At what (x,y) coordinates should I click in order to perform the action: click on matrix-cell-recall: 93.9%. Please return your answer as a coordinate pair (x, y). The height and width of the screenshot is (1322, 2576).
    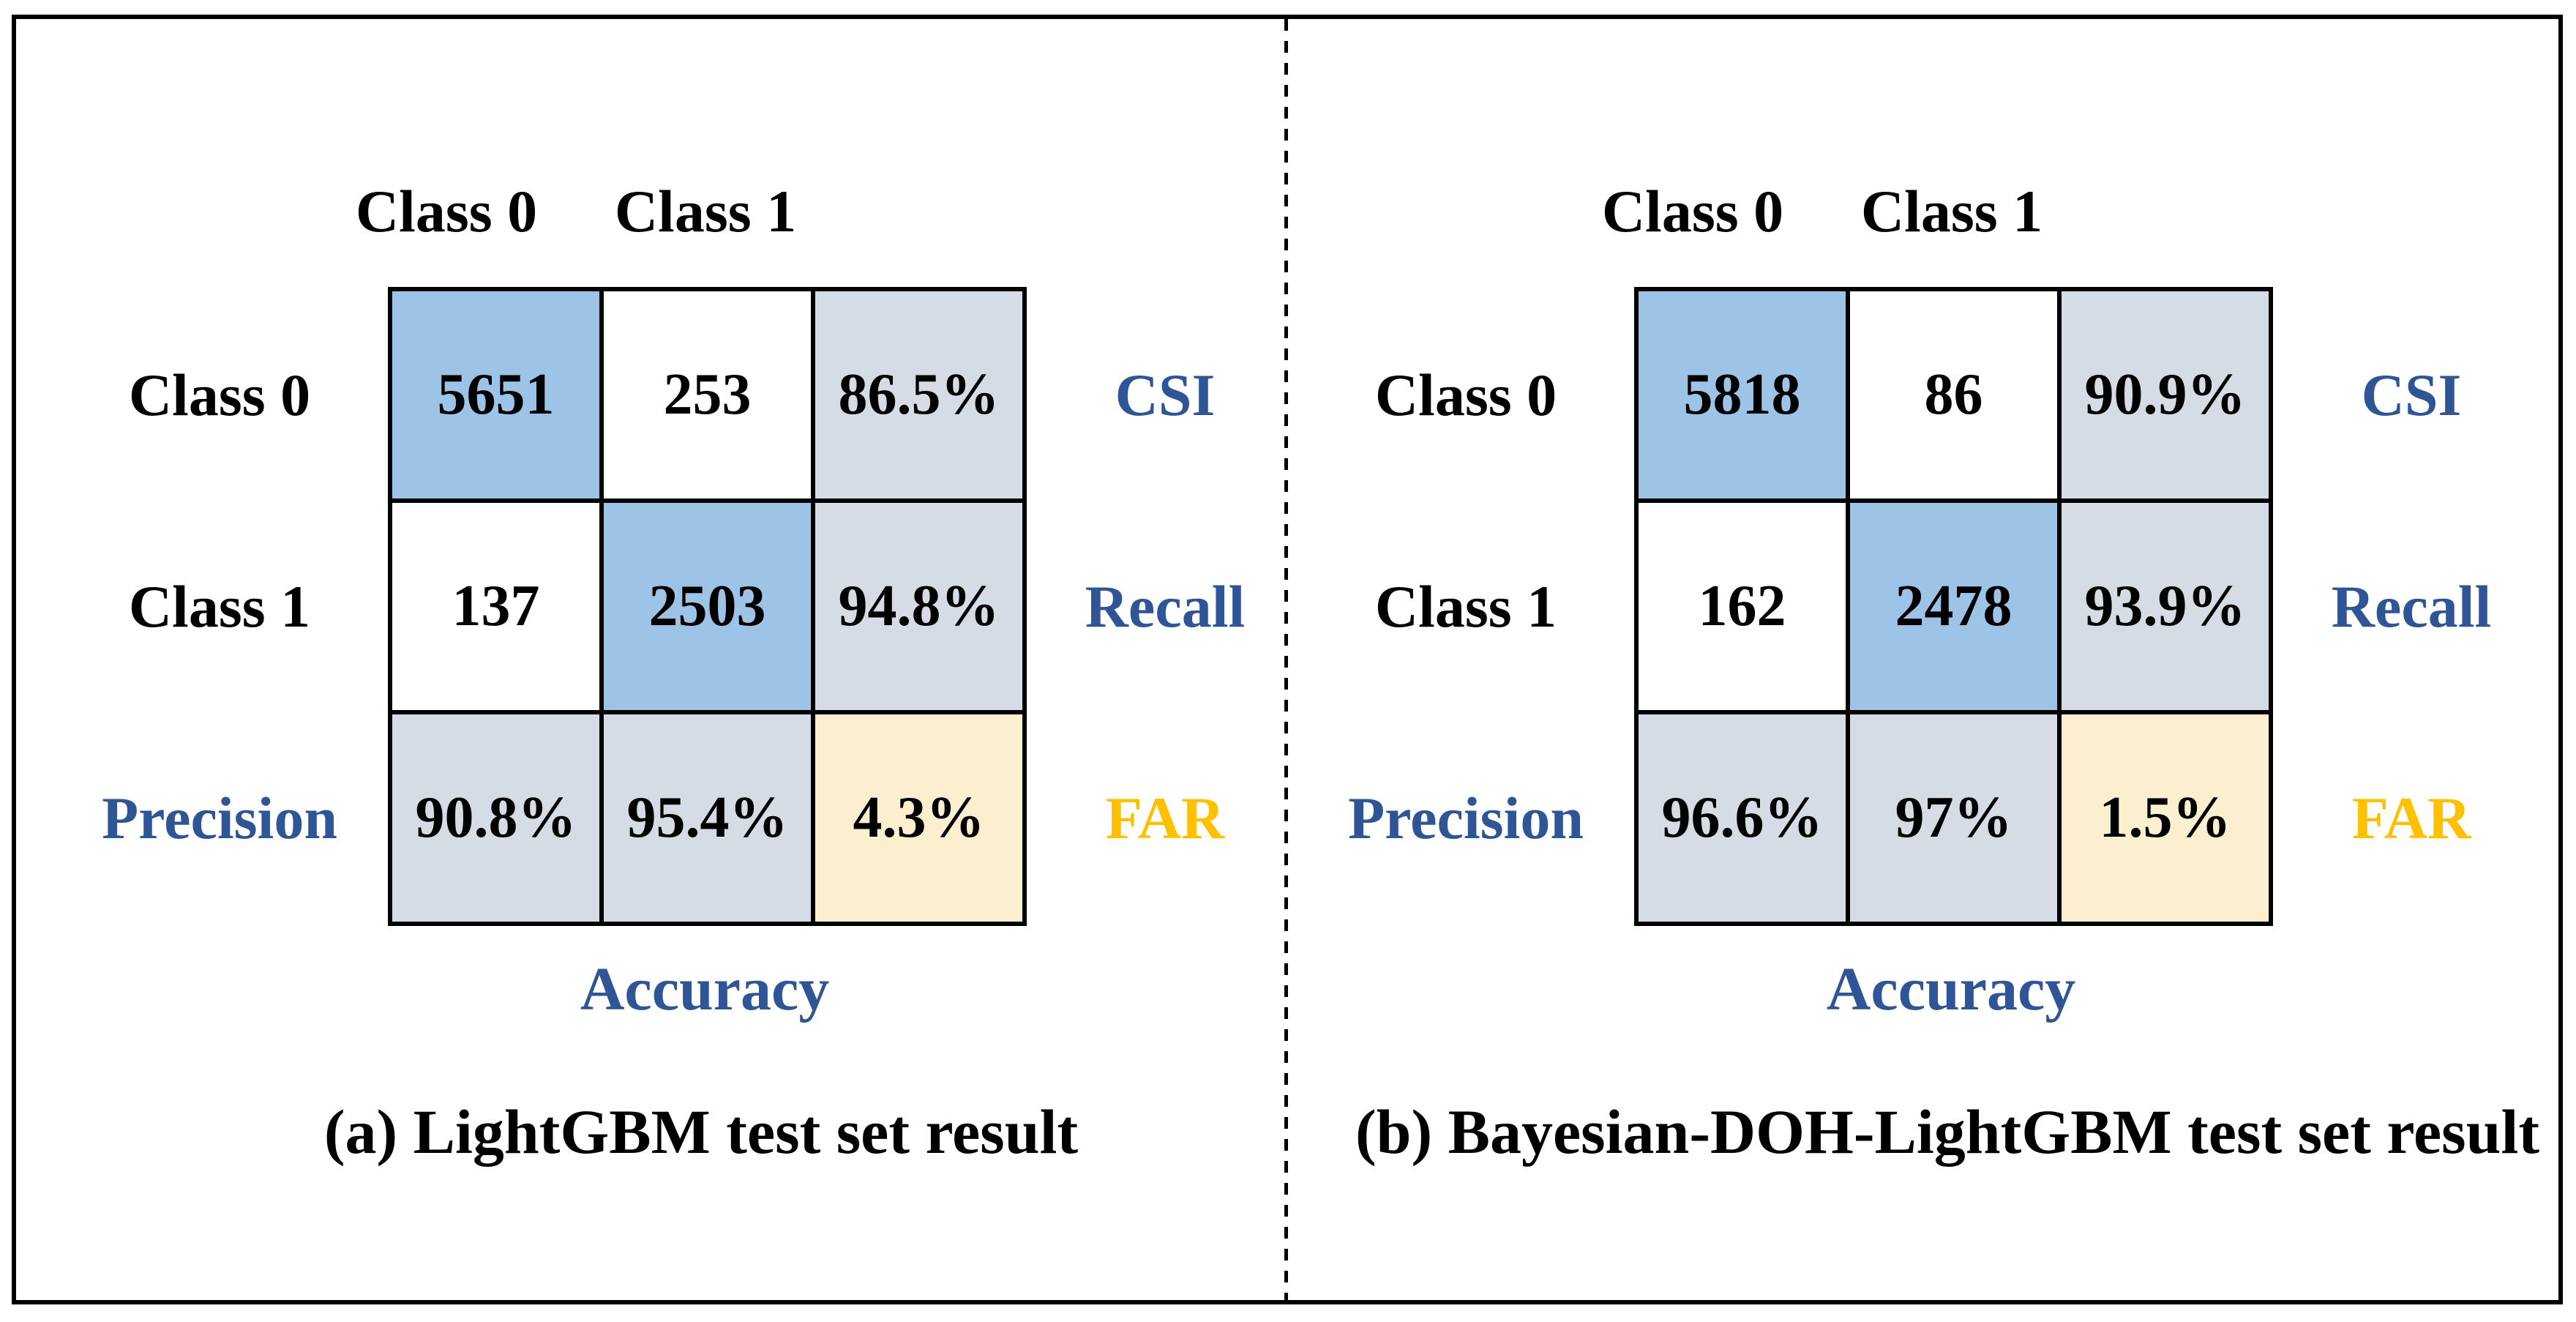
    Looking at the image, I should click on (2165, 606).